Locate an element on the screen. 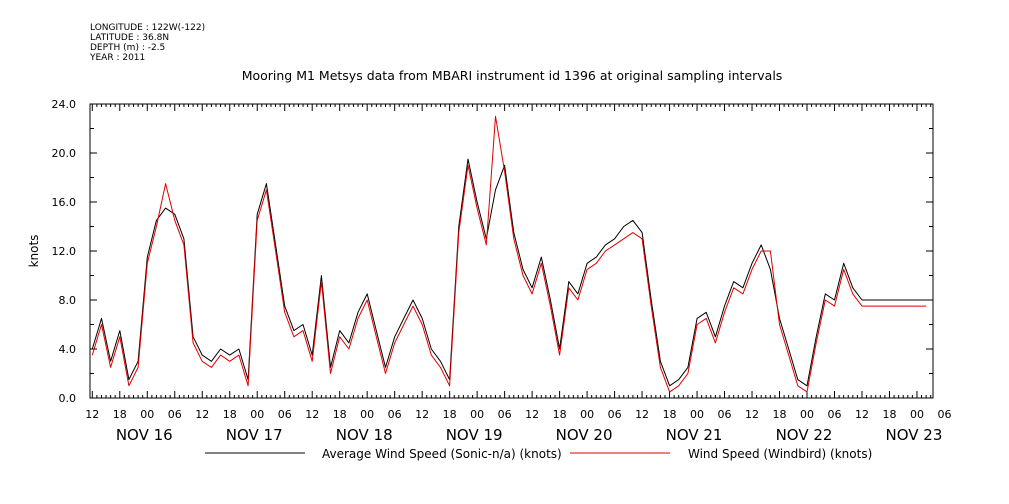  y-tick-label: 16.0 is located at coordinates (64, 202).